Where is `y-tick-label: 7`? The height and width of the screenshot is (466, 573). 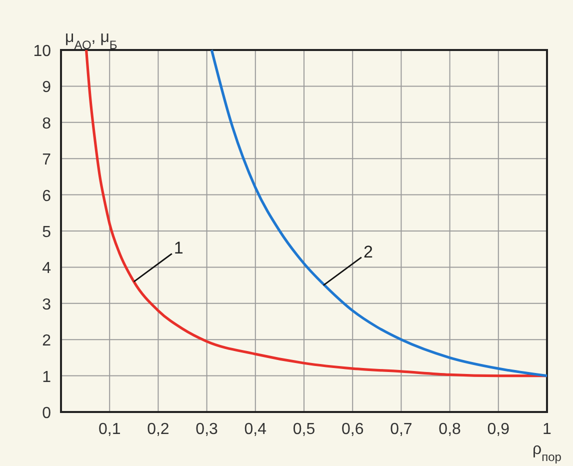 y-tick-label: 7 is located at coordinates (47, 160).